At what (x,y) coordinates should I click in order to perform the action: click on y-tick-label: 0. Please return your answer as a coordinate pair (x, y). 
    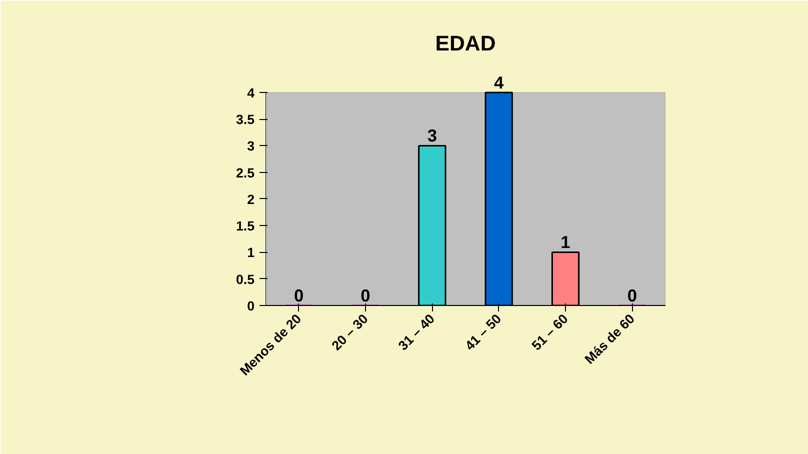
    Looking at the image, I should click on (251, 306).